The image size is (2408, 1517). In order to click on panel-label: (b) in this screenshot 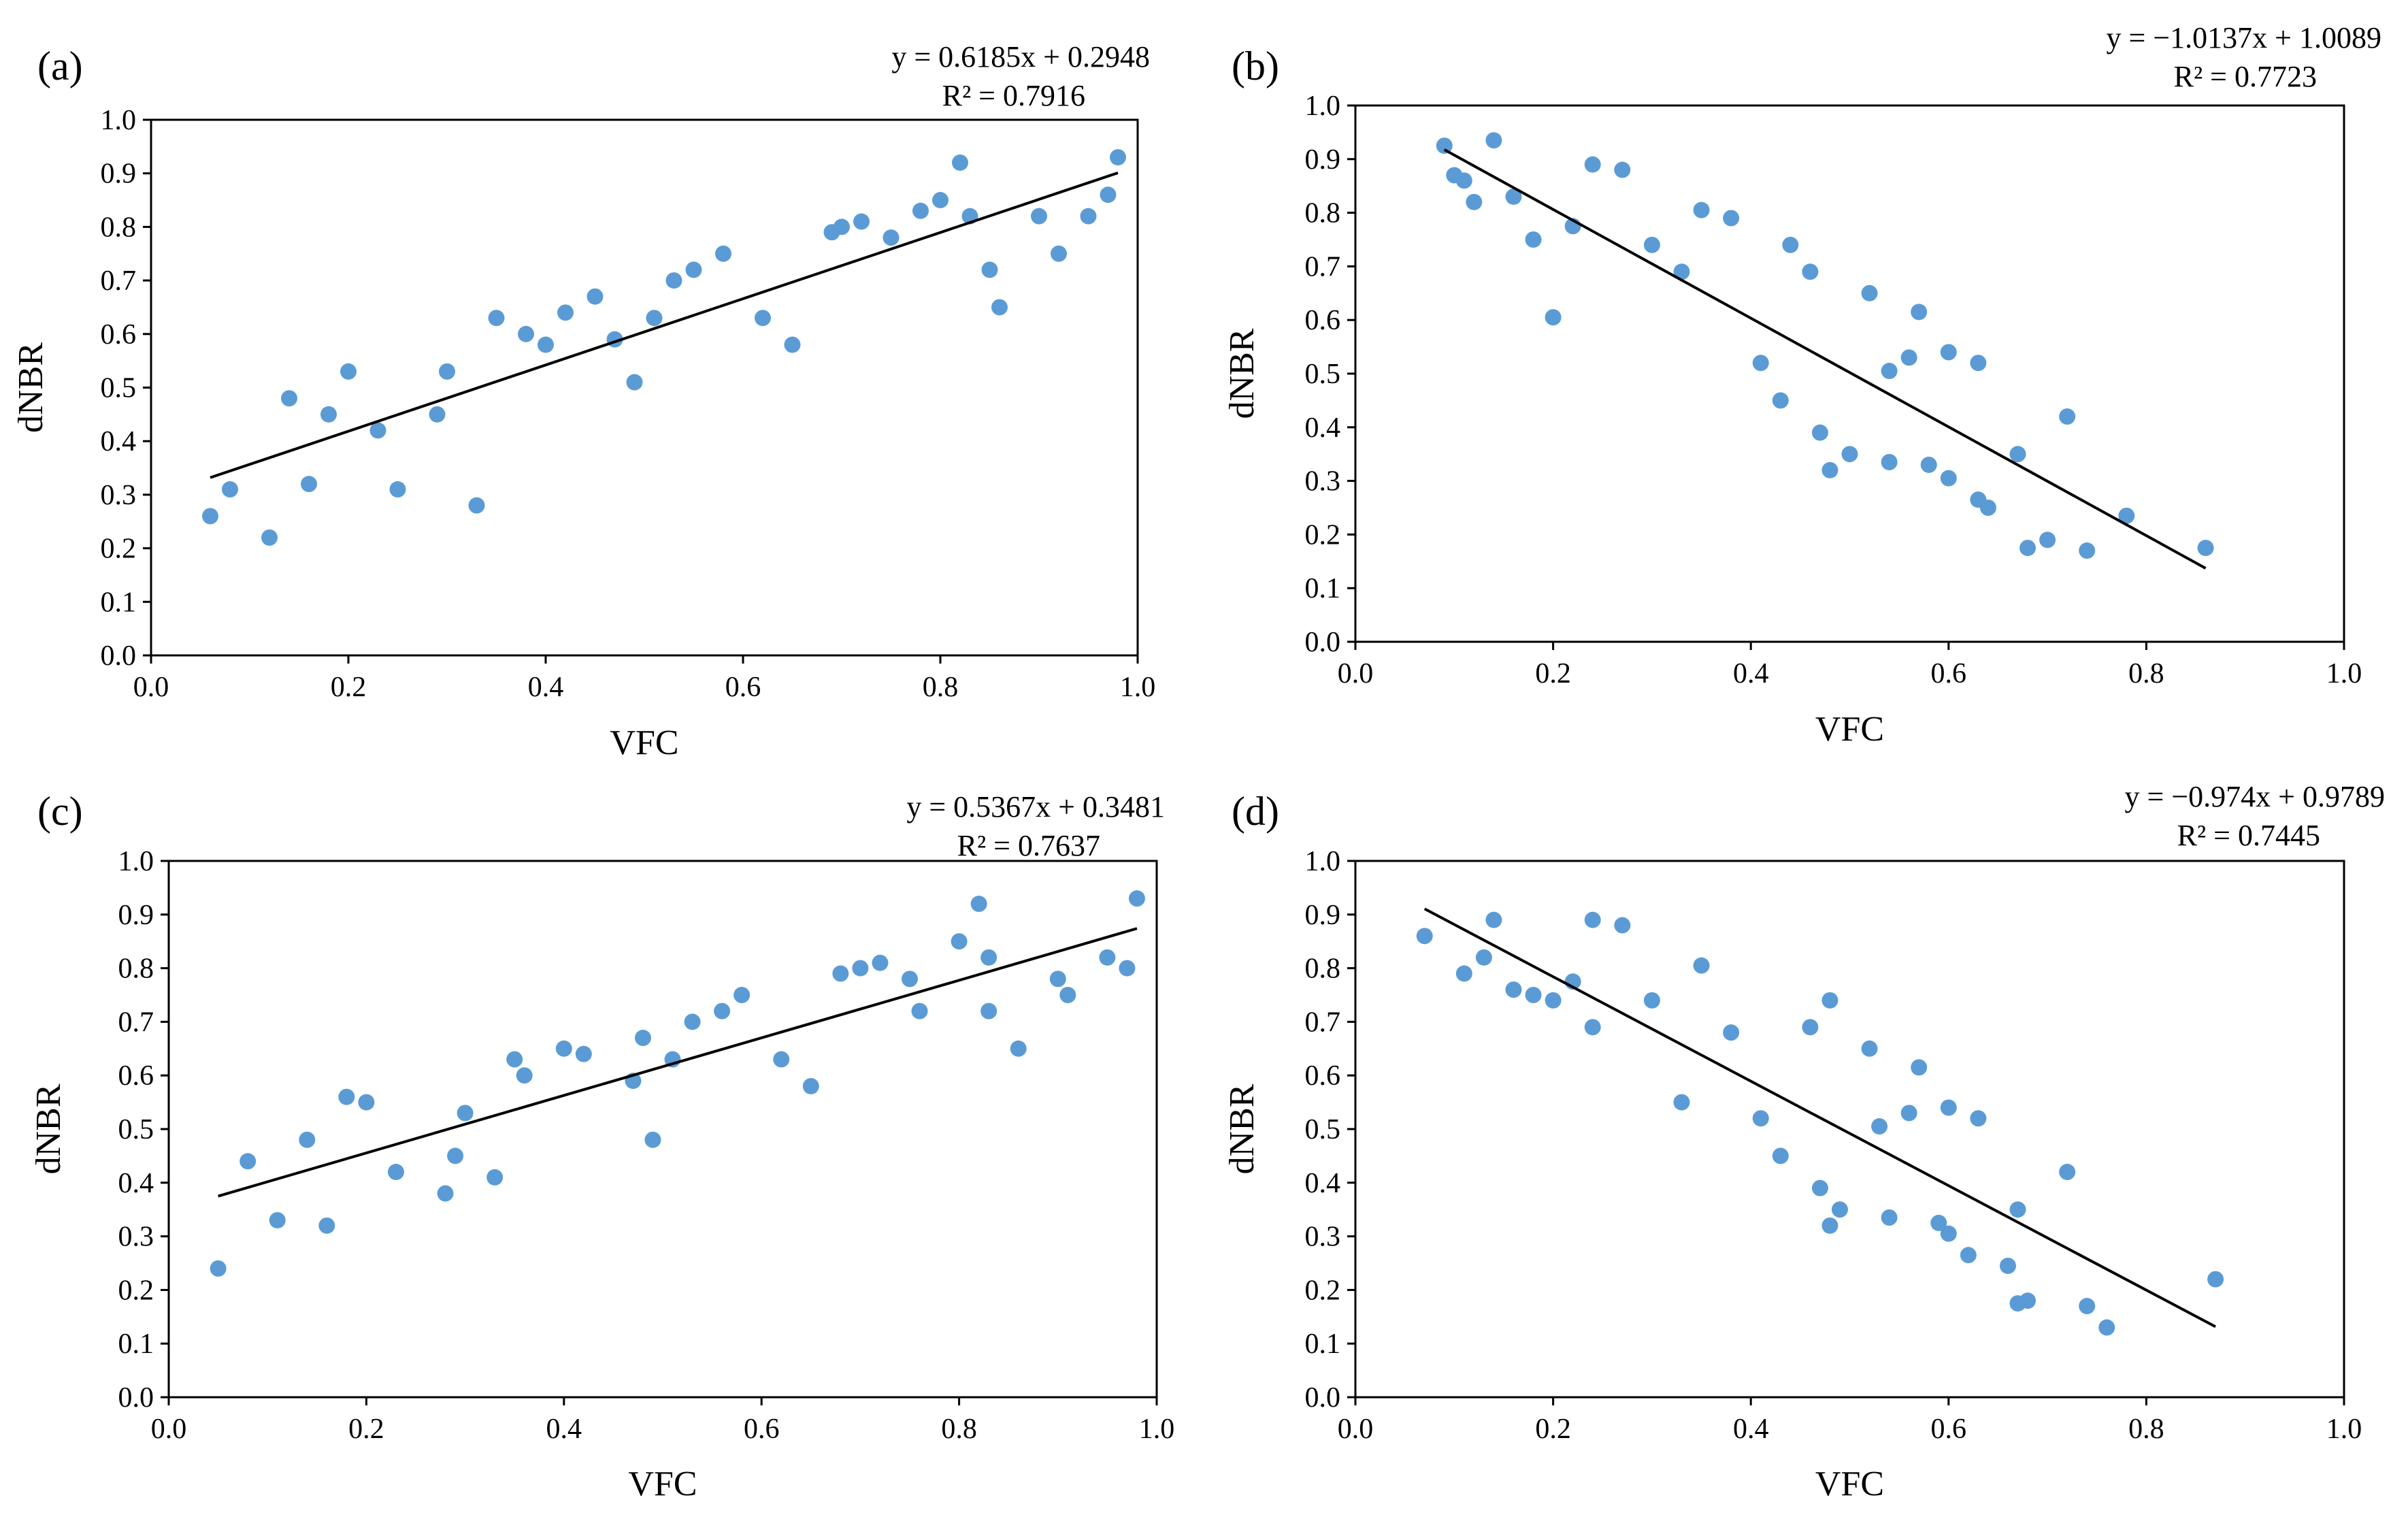, I will do `click(1255, 66)`.